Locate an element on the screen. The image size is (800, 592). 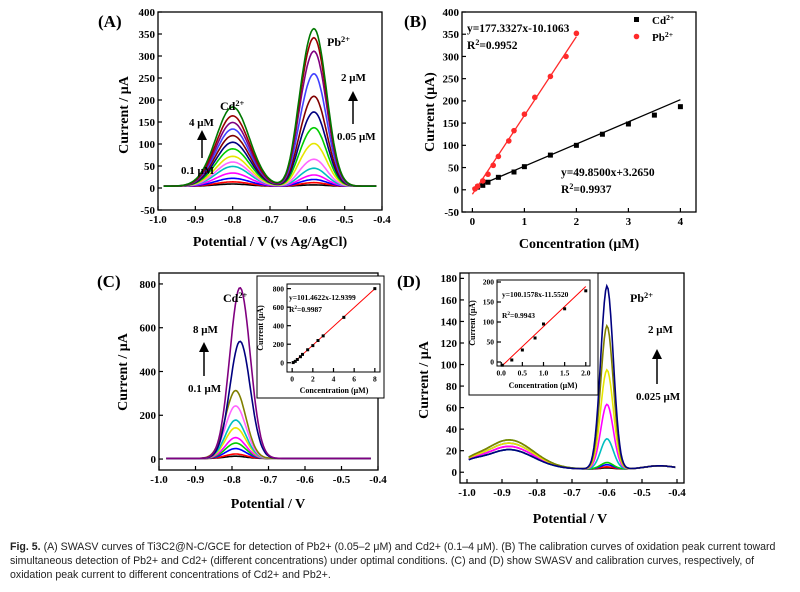
x-tick-label: 0 is located at coordinates (292, 379).